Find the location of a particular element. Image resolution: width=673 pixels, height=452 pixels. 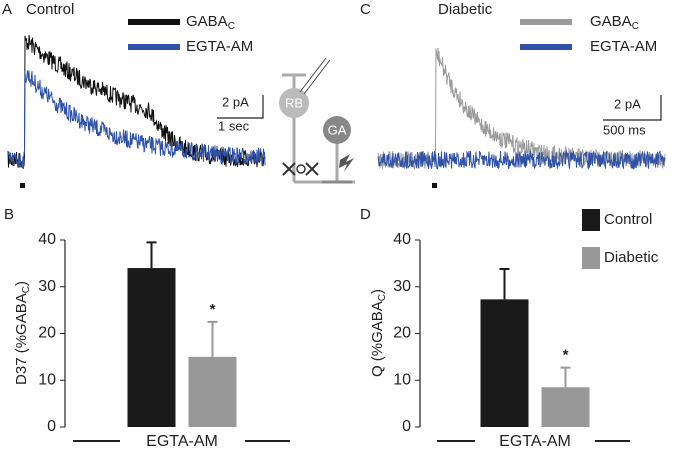

scale-label: 500 ms is located at coordinates (624, 129).